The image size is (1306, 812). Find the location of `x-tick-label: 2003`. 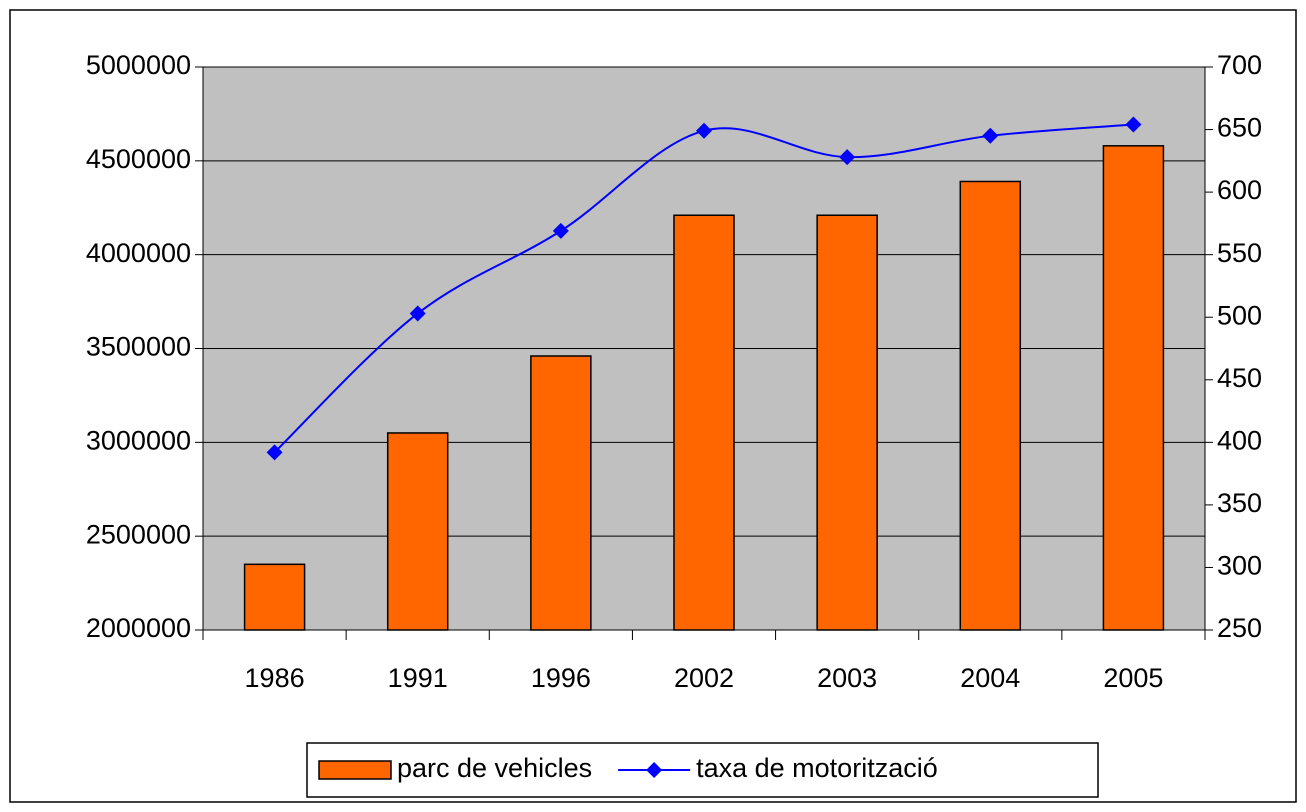

x-tick-label: 2003 is located at coordinates (847, 678).